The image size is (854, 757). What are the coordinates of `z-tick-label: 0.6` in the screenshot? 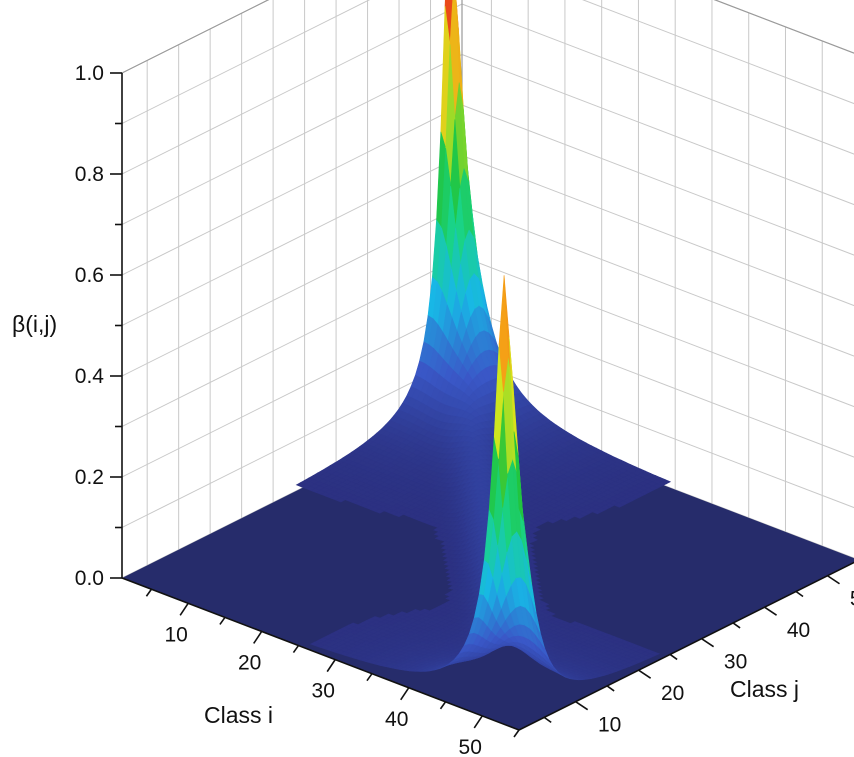 It's located at (89, 275).